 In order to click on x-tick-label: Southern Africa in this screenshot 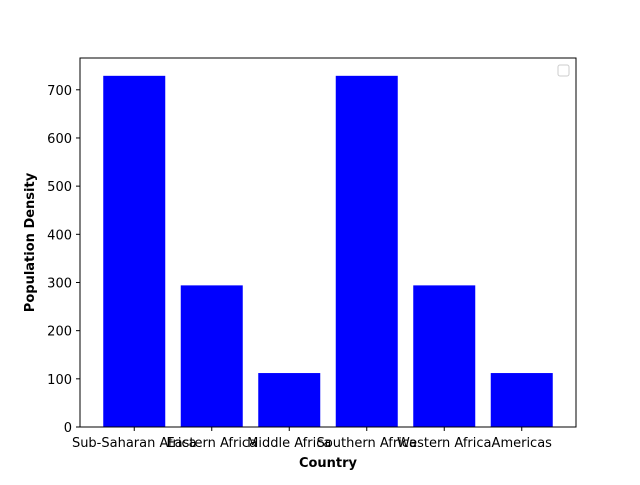, I will do `click(367, 443)`.